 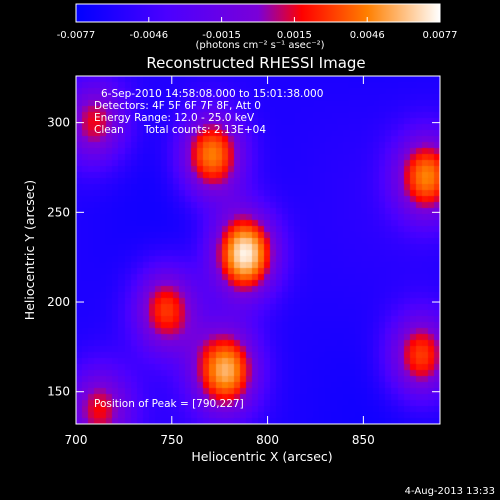 I want to click on annotation-total-counts: Total counts: 2.13E+04, so click(x=204, y=130).